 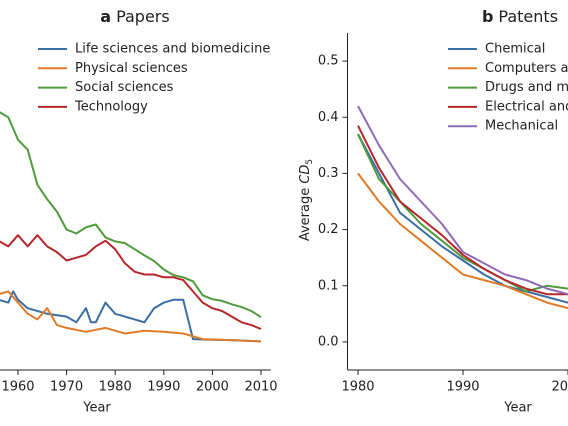 I want to click on legend-label: Computers and communications, so click(x=526, y=68).